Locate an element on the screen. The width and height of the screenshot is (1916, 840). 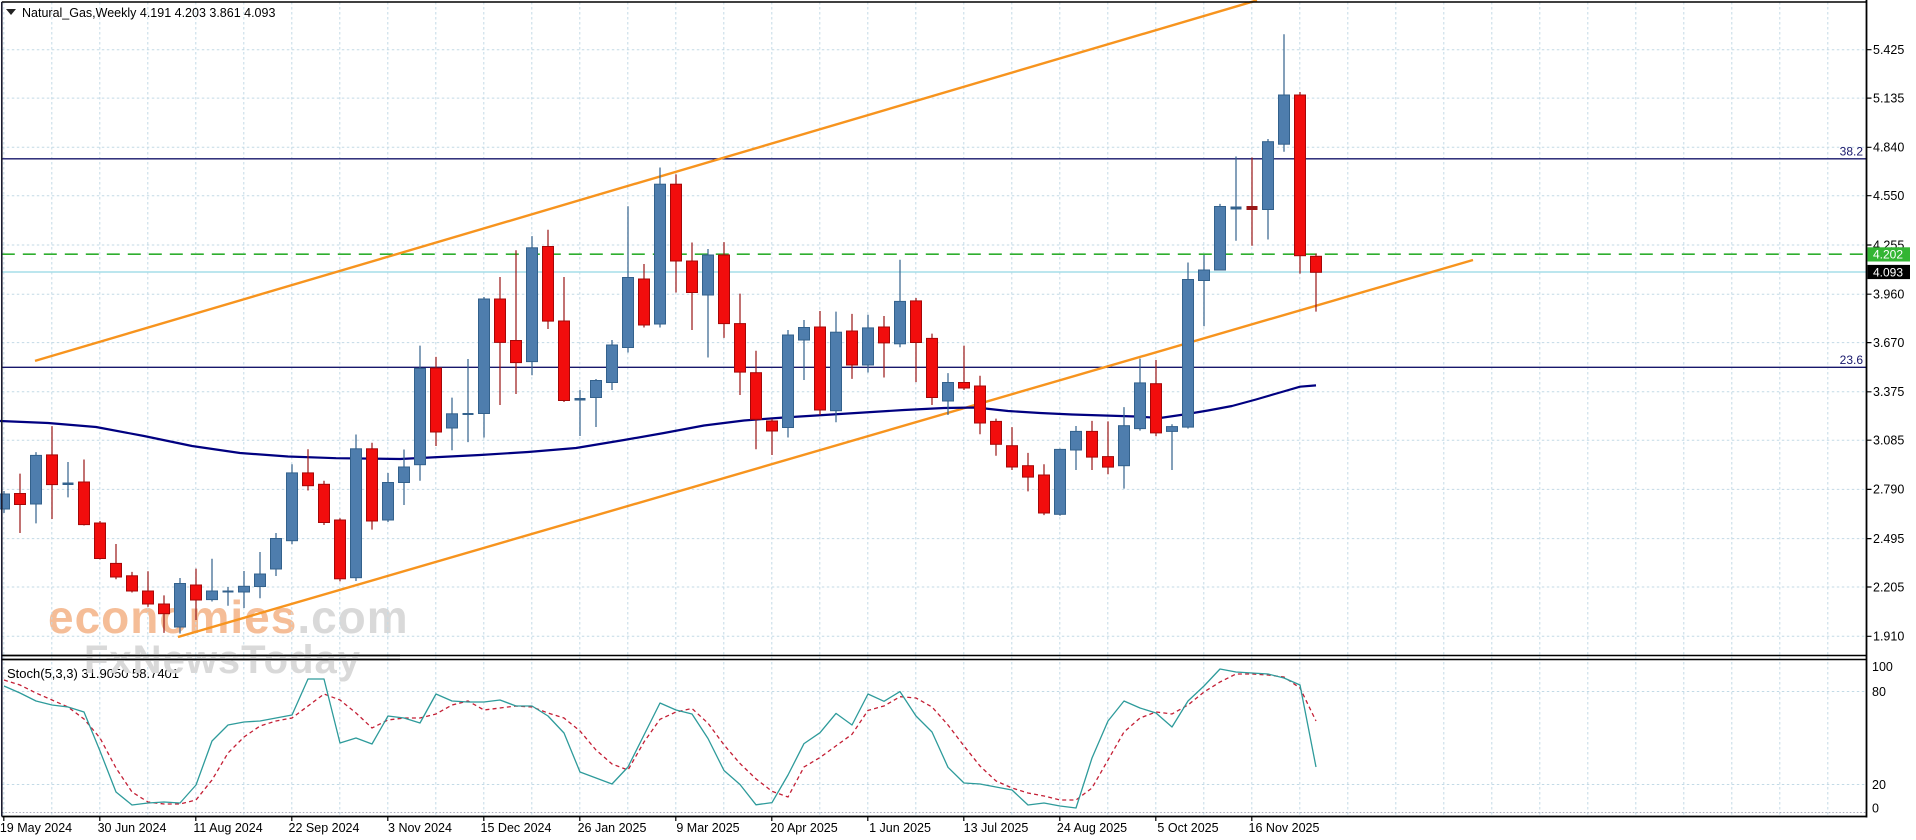
svg-text: 3 Nov 2024 is located at coordinates (420, 828).